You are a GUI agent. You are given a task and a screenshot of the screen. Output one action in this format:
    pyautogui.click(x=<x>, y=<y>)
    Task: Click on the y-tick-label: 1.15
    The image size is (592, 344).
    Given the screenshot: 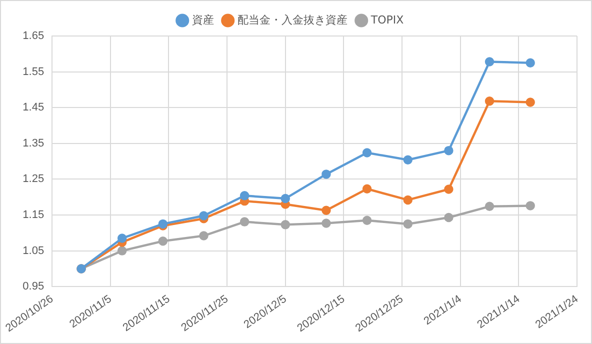 What is the action you would take?
    pyautogui.click(x=33, y=215)
    